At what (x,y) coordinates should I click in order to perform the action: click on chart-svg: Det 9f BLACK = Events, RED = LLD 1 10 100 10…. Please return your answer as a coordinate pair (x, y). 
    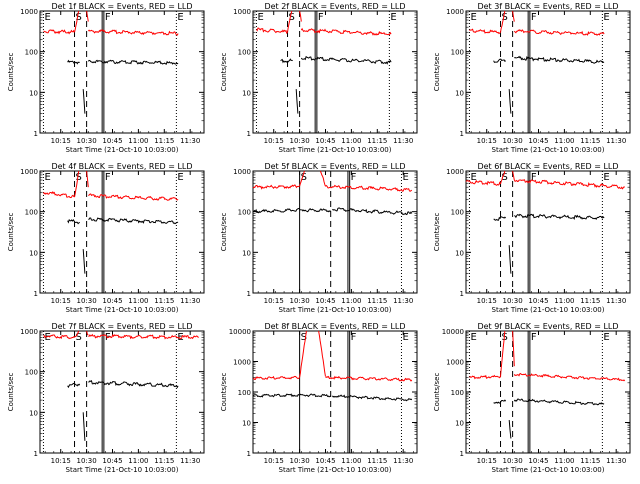
    Looking at the image, I should click on (532, 398).